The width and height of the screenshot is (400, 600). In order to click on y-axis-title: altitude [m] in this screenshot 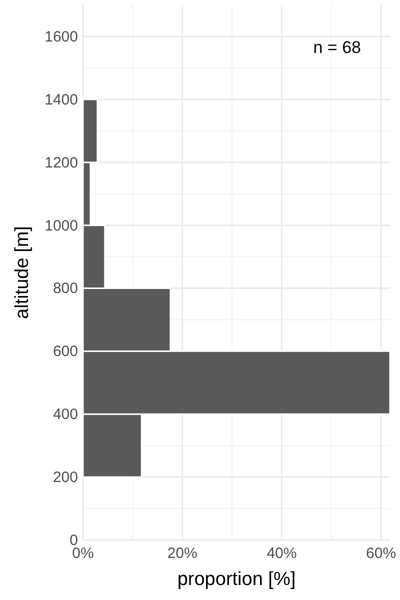, I will do `click(22, 272)`.